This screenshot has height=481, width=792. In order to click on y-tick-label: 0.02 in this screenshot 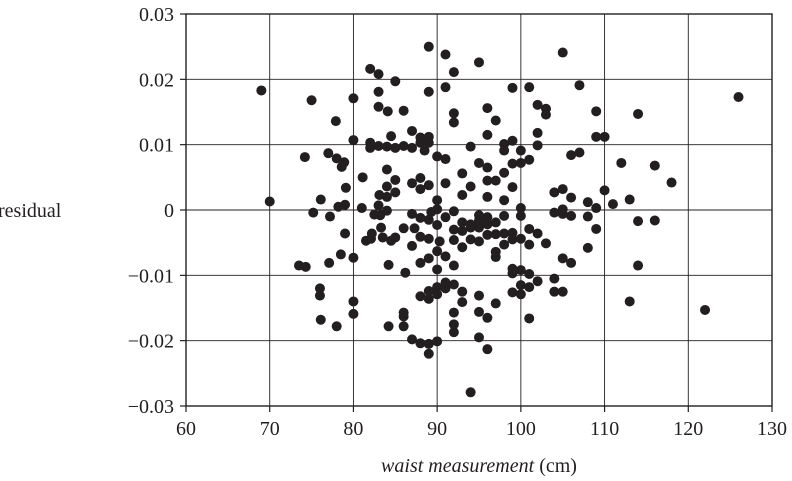, I will do `click(156, 80)`.